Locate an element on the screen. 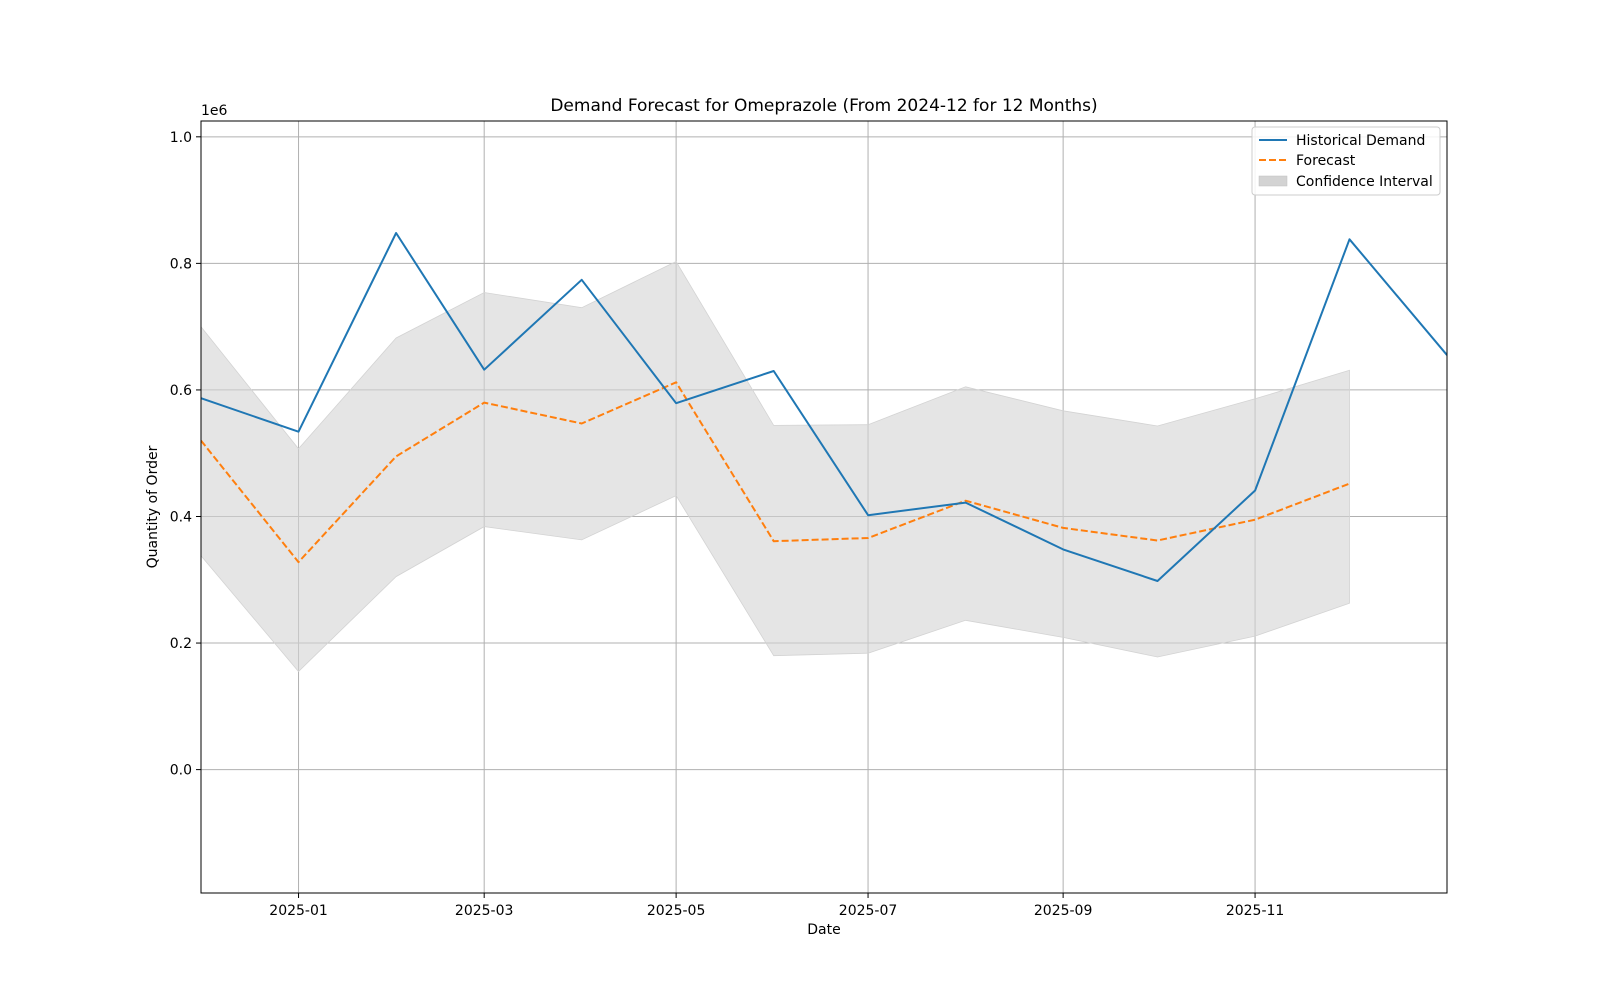 This screenshot has height=1000, width=1600. legend-box is located at coordinates (1346, 161).